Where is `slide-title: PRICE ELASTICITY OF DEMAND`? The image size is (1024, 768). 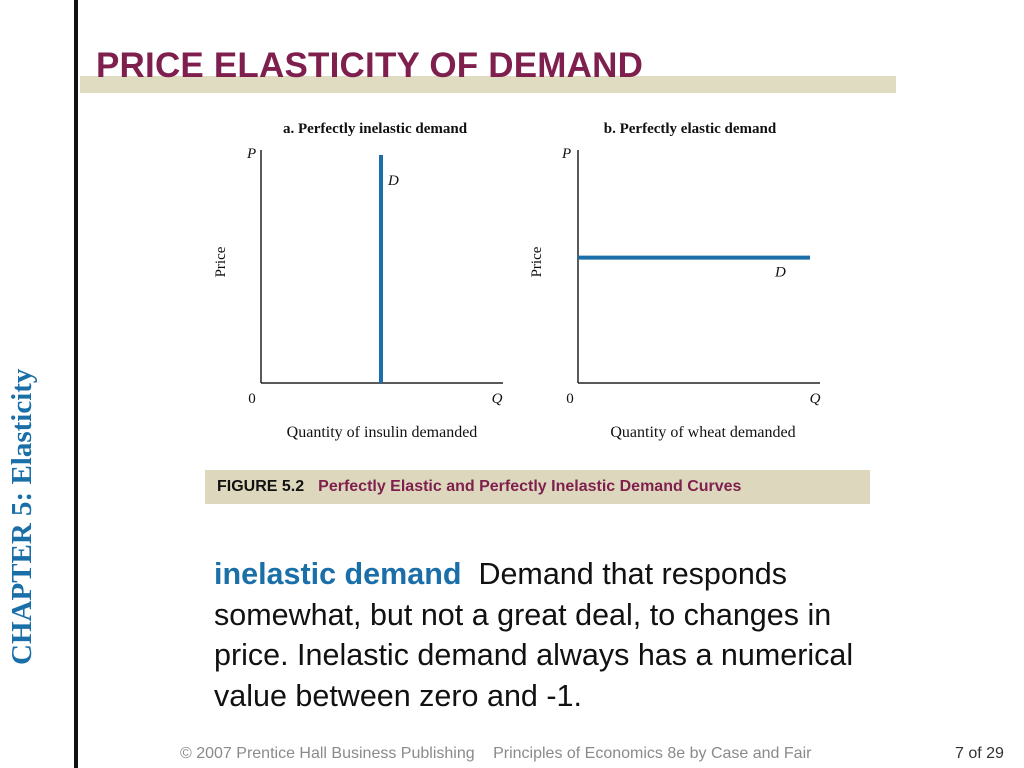
slide-title: PRICE ELASTICITY OF DEMAND is located at coordinates (370, 65).